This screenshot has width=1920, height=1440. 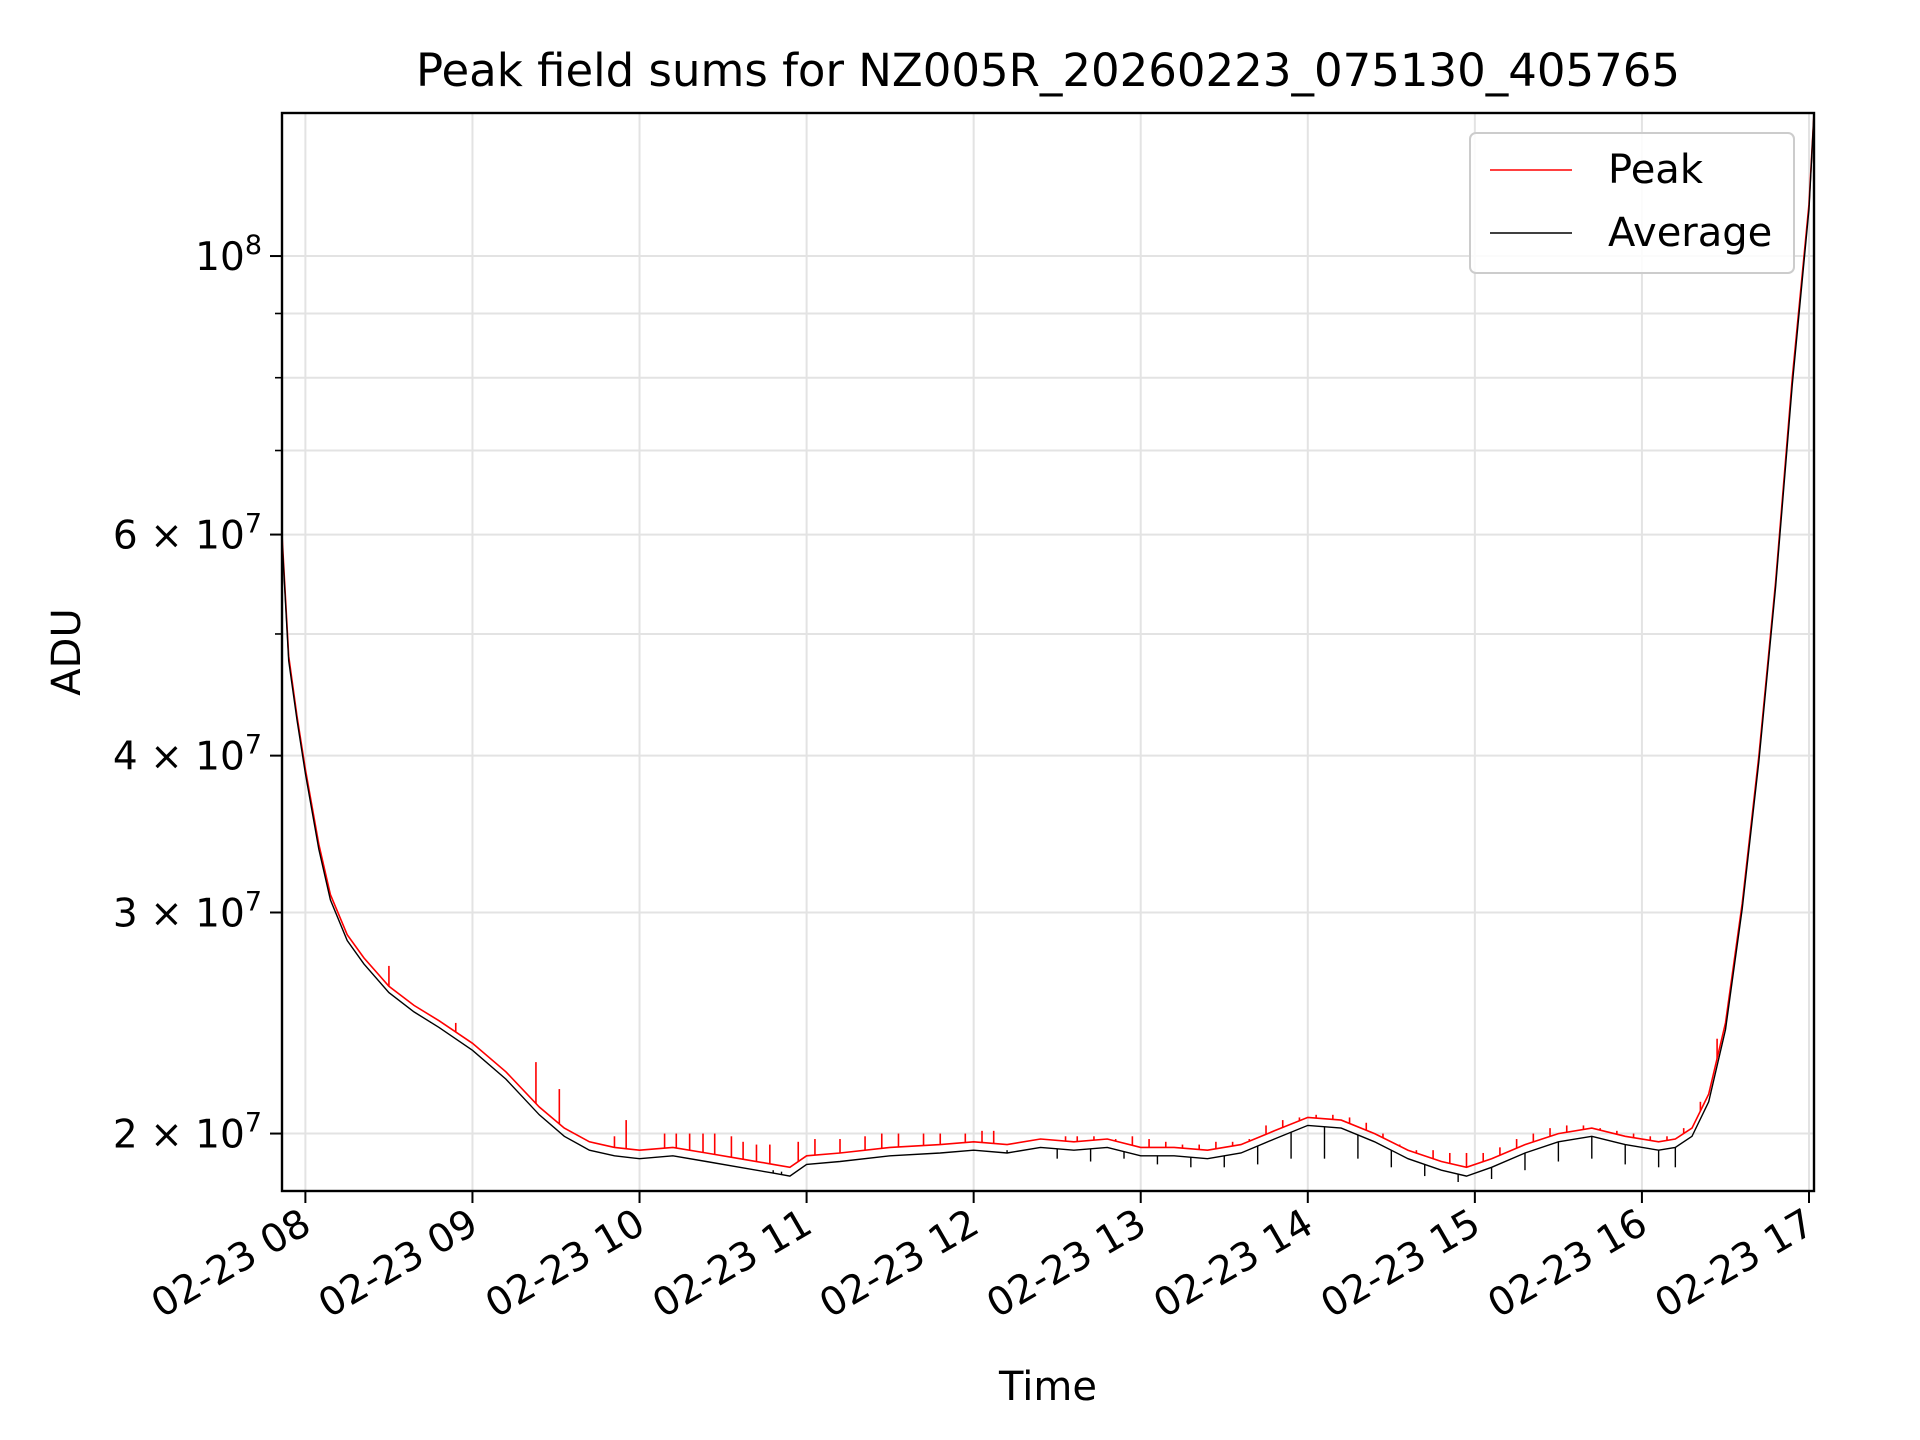 What do you see at coordinates (228, 255) in the screenshot?
I see `y-tick-label: 108` at bounding box center [228, 255].